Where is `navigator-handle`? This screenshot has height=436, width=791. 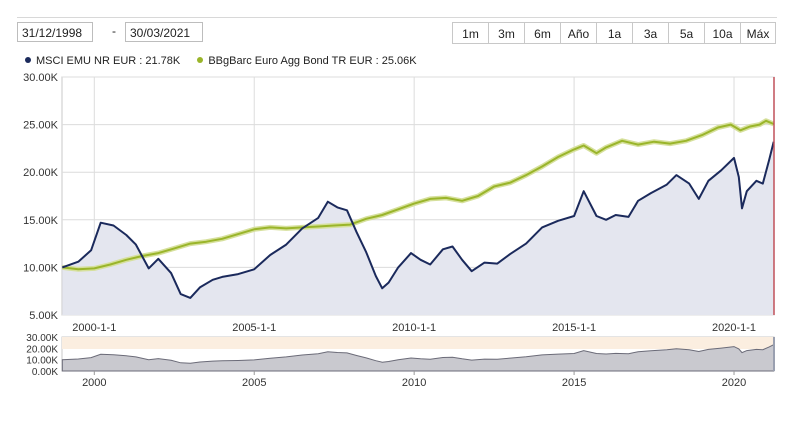
navigator-handle is located at coordinates (774, 354).